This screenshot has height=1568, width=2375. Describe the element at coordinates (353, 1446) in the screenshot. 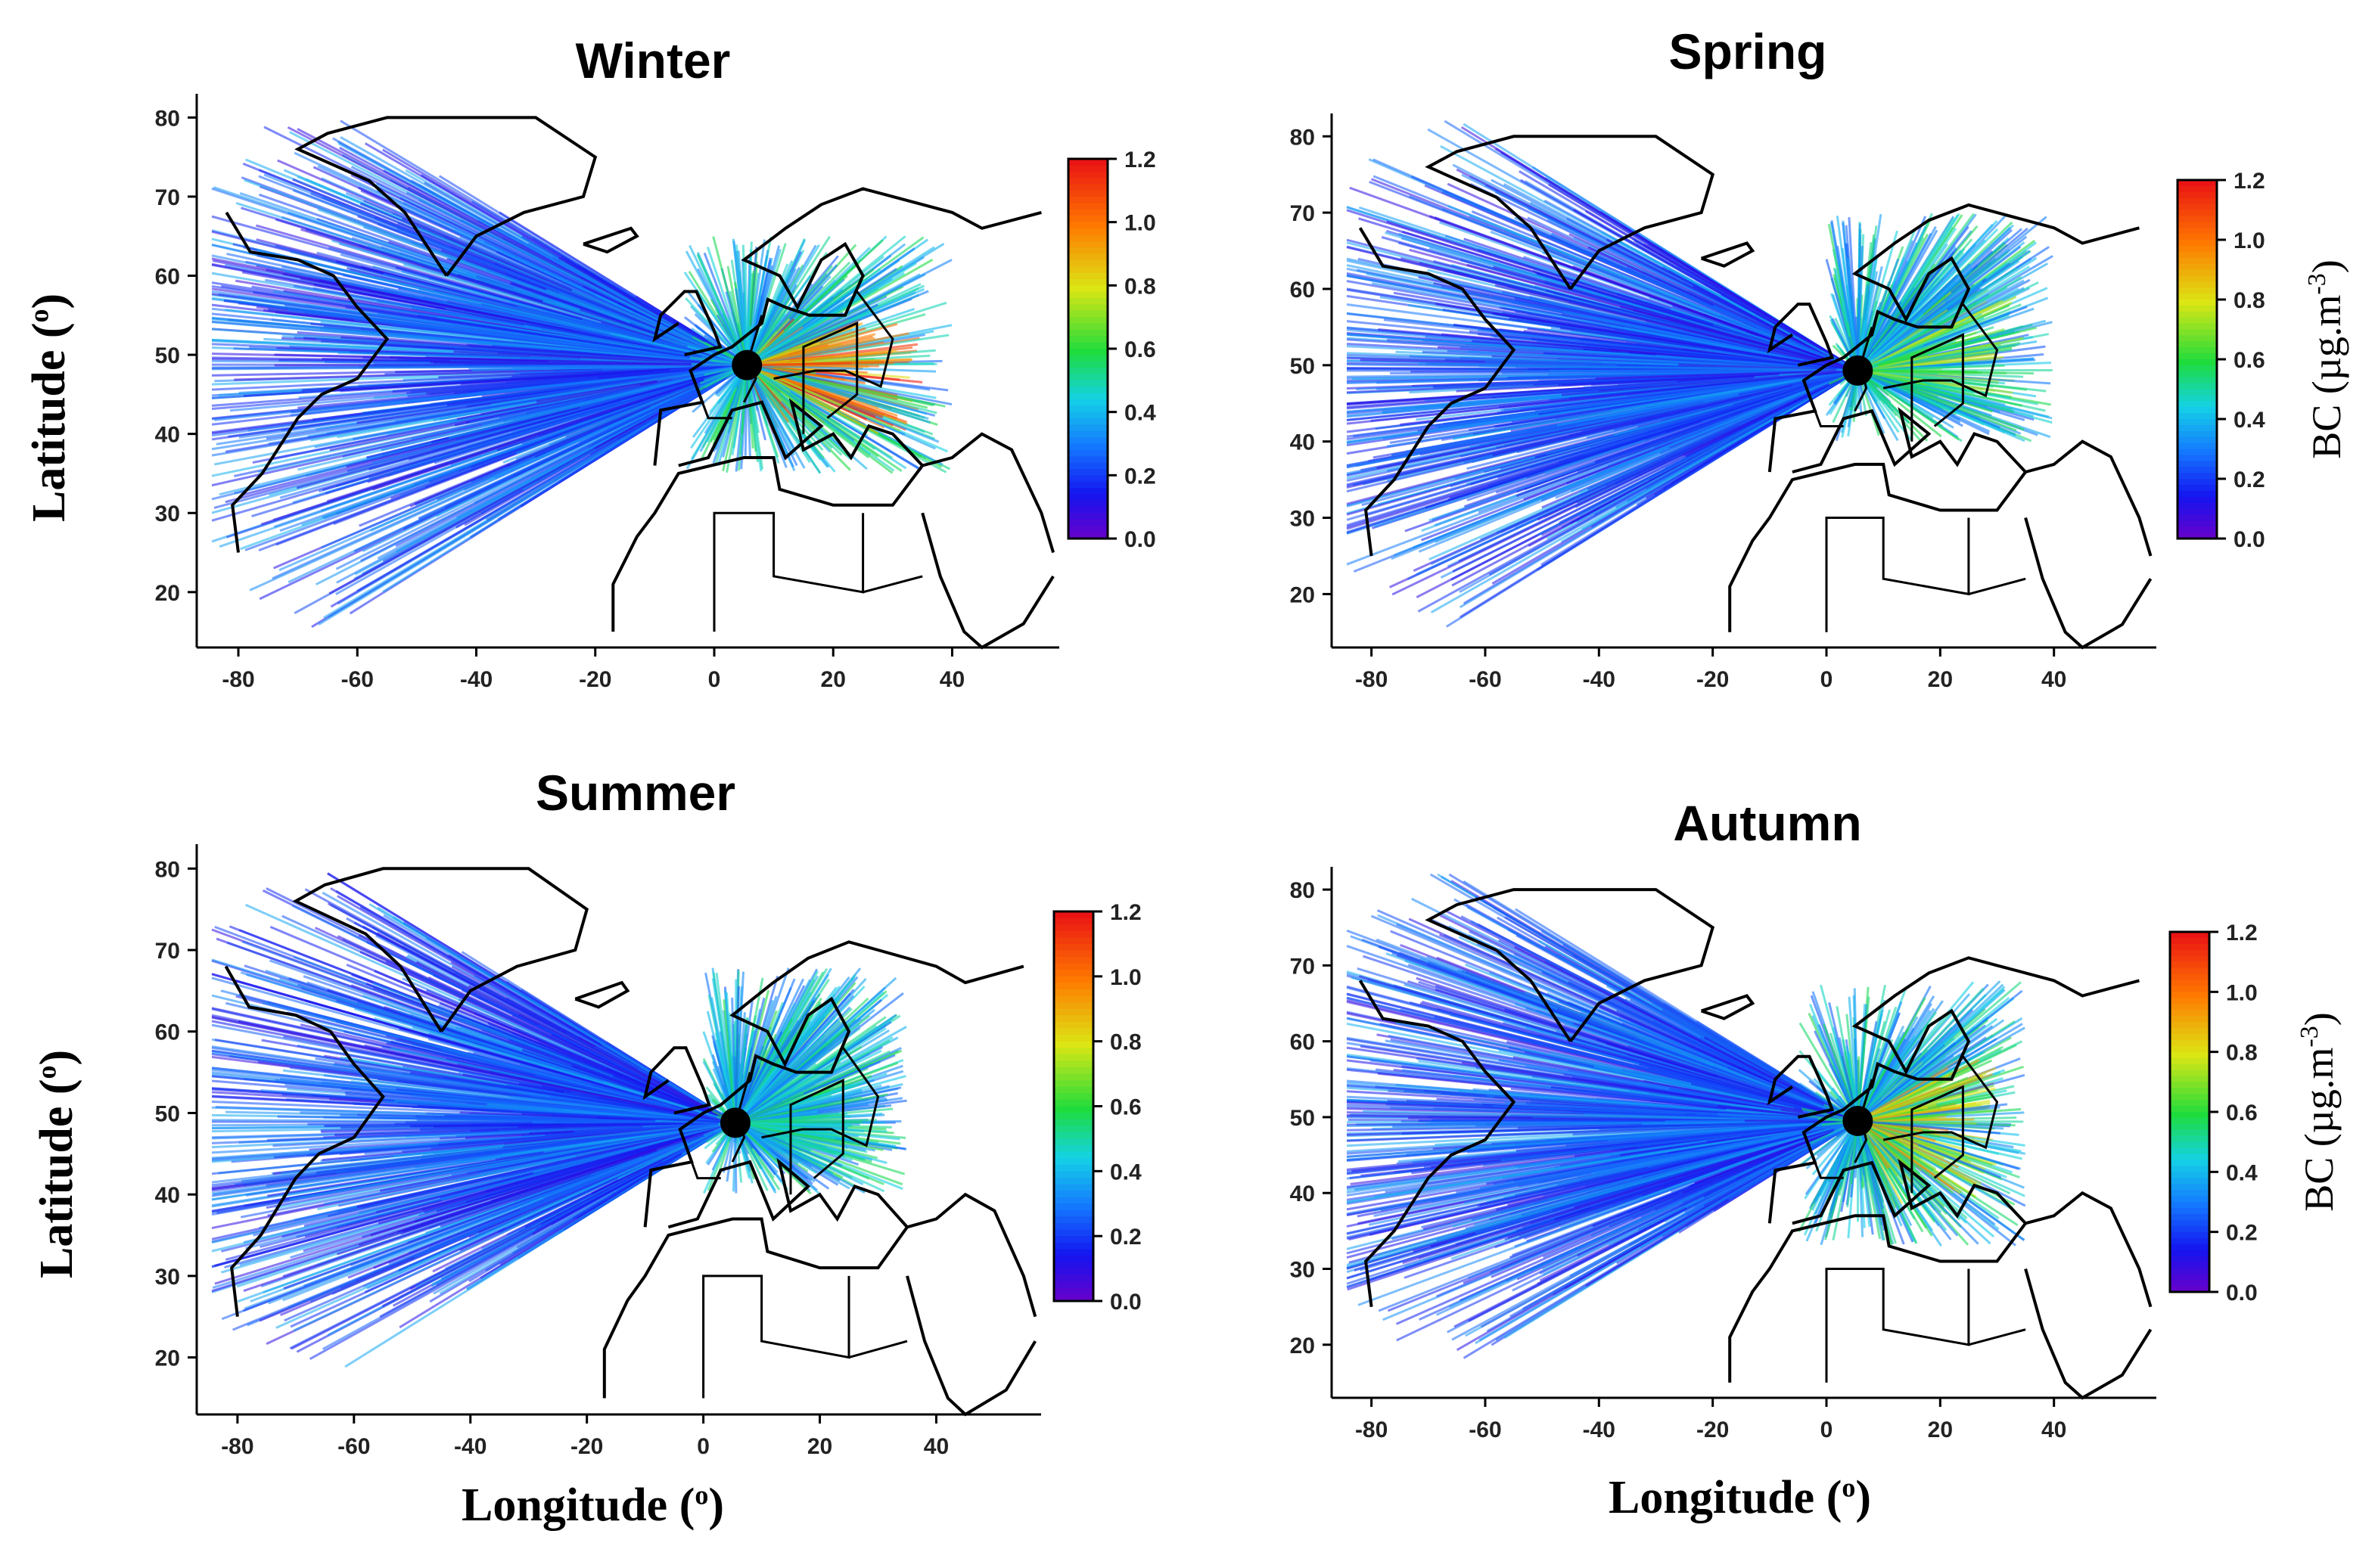

I see `x-tick-label: -60` at that location.